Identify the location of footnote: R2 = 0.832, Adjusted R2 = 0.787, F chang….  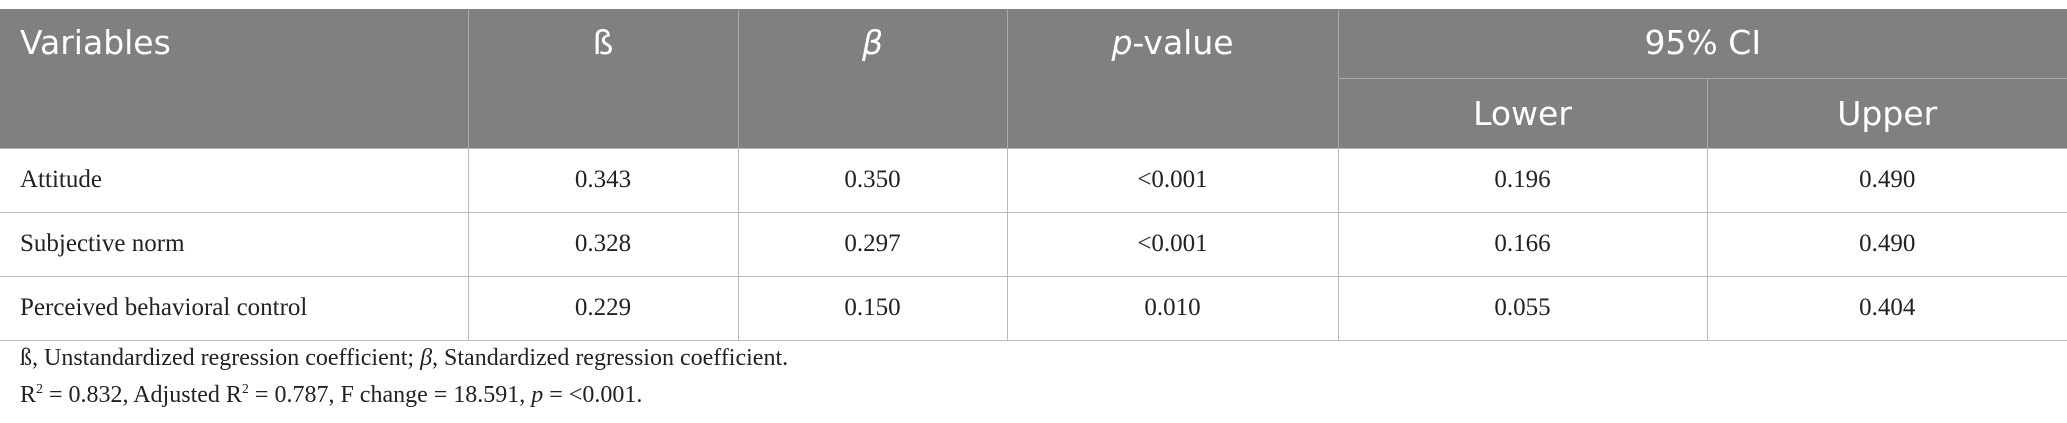
(404, 395).